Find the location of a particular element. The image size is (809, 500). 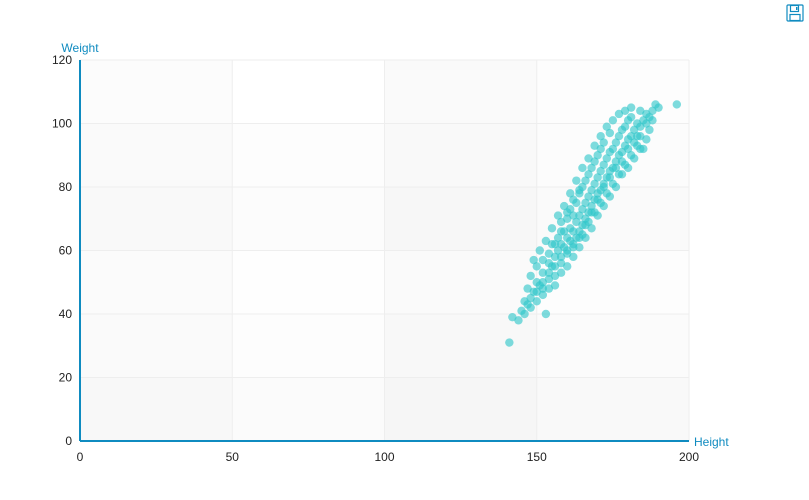

x-tick-label: 150 is located at coordinates (537, 457).